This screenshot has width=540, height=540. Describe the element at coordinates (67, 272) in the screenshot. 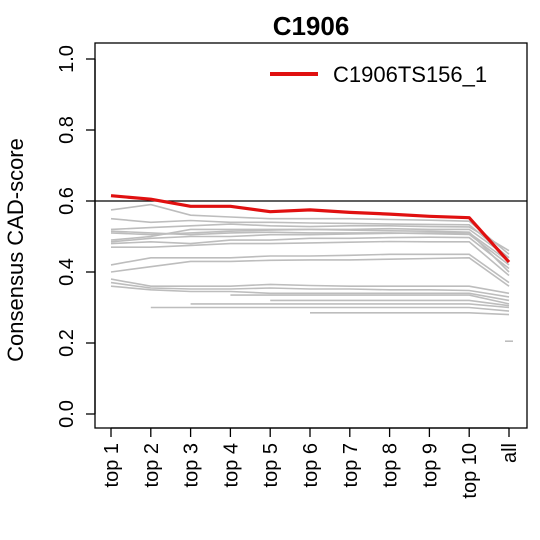

I see `y-tick-label: 0.4` at that location.